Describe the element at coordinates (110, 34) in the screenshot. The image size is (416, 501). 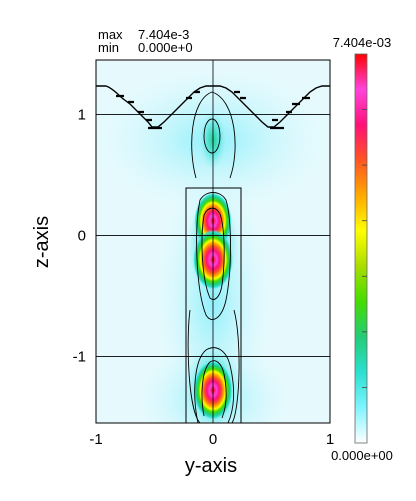
I see `max-label: max` at that location.